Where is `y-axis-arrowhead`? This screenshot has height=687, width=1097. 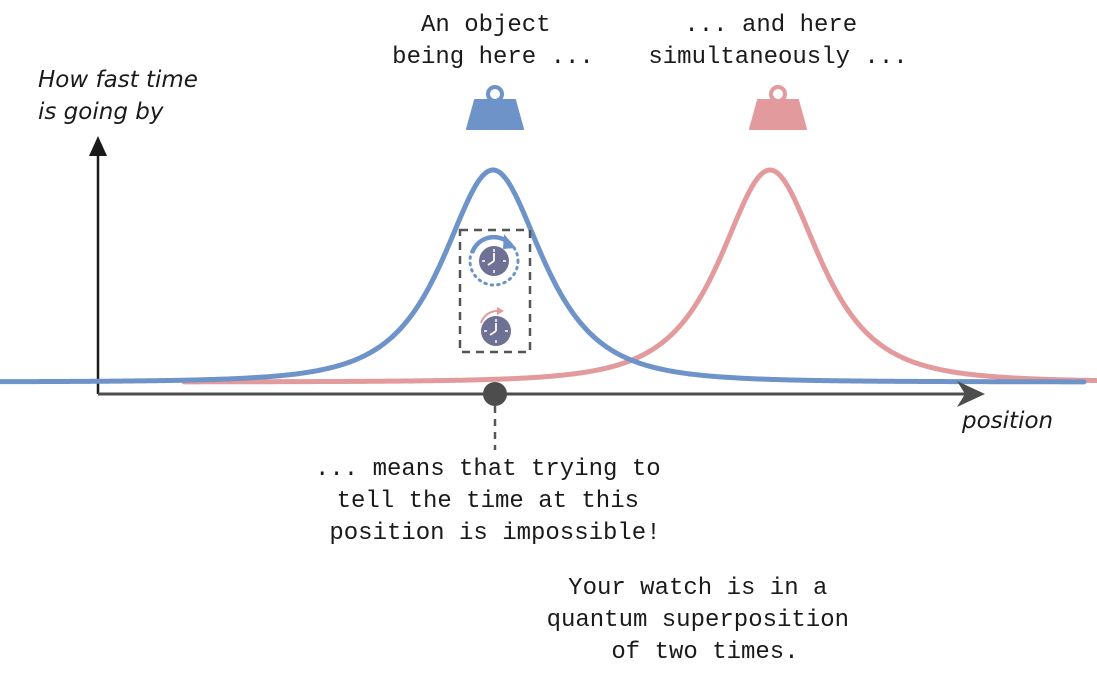
y-axis-arrowhead is located at coordinates (98, 146).